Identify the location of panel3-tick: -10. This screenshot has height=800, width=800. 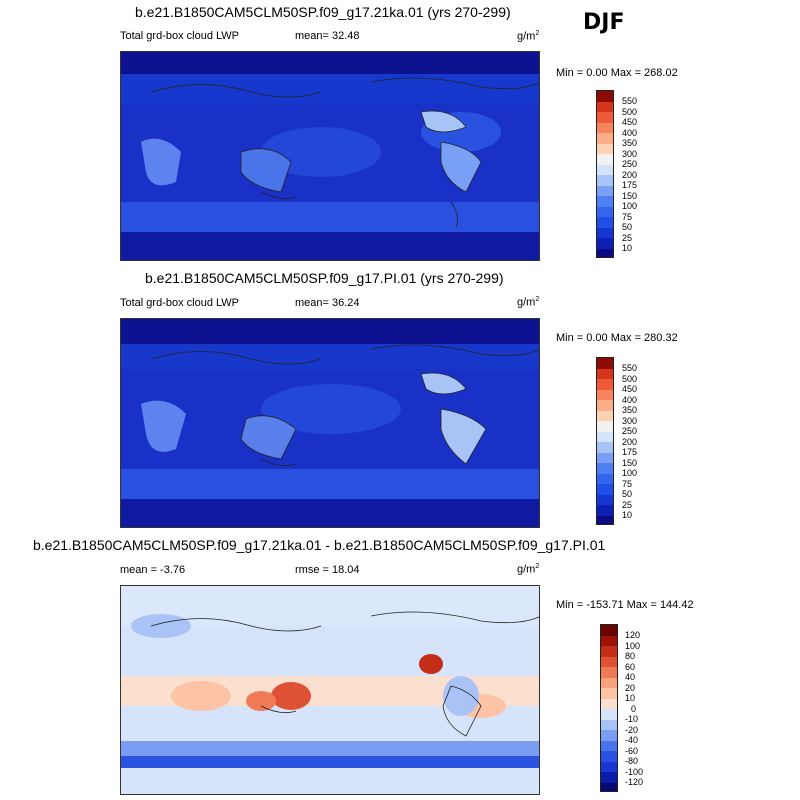
(632, 719).